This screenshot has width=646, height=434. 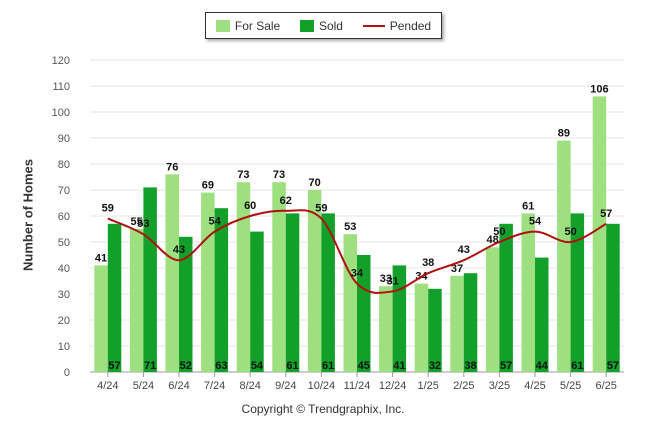 What do you see at coordinates (285, 386) in the screenshot?
I see `x-tick-label: 9/24` at bounding box center [285, 386].